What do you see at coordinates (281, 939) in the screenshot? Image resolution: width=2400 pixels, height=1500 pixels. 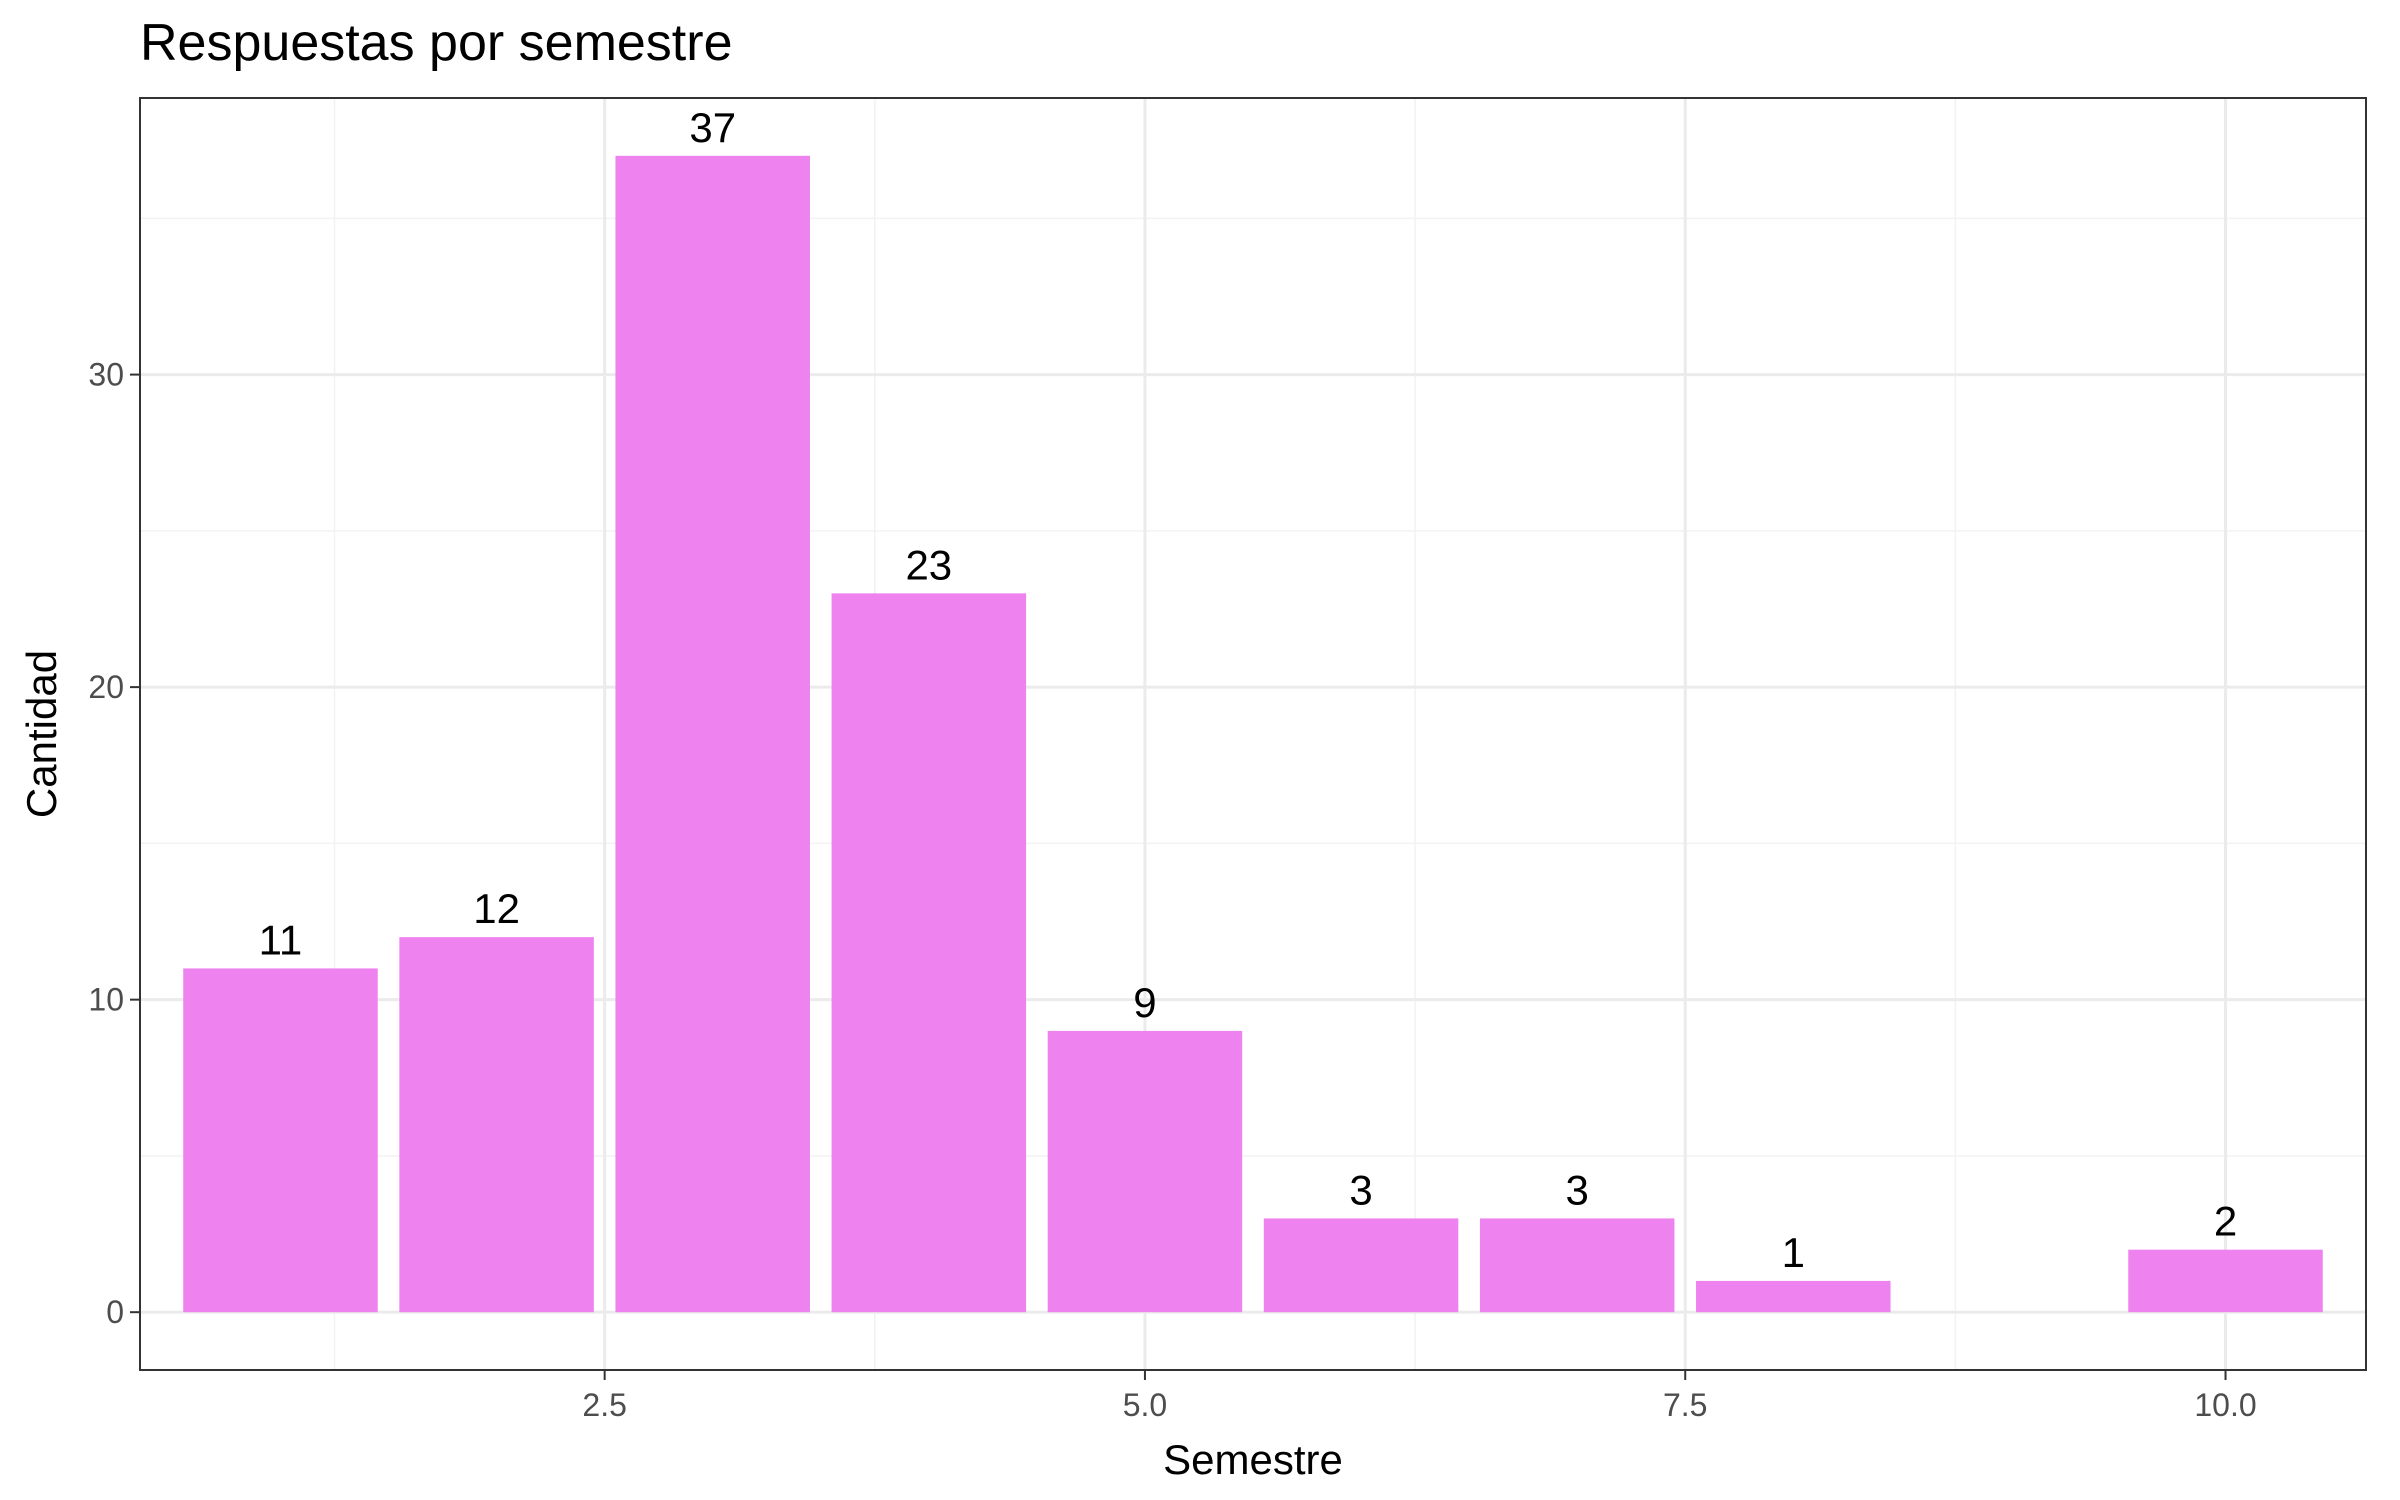 I see `bar-value-label: 11` at bounding box center [281, 939].